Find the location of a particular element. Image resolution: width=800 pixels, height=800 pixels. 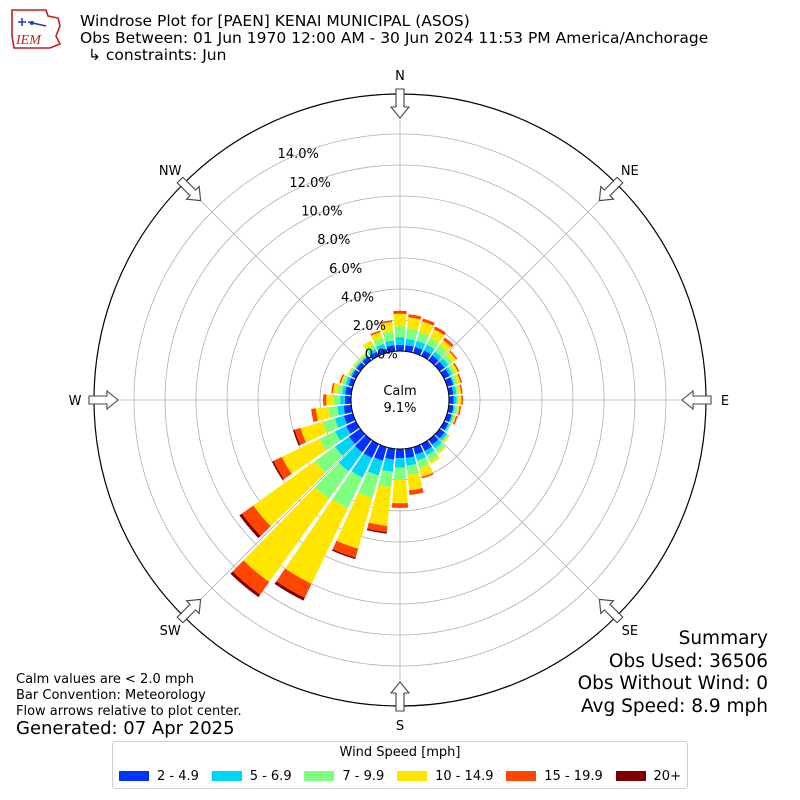

compass-label-nw: NW is located at coordinates (170, 171).